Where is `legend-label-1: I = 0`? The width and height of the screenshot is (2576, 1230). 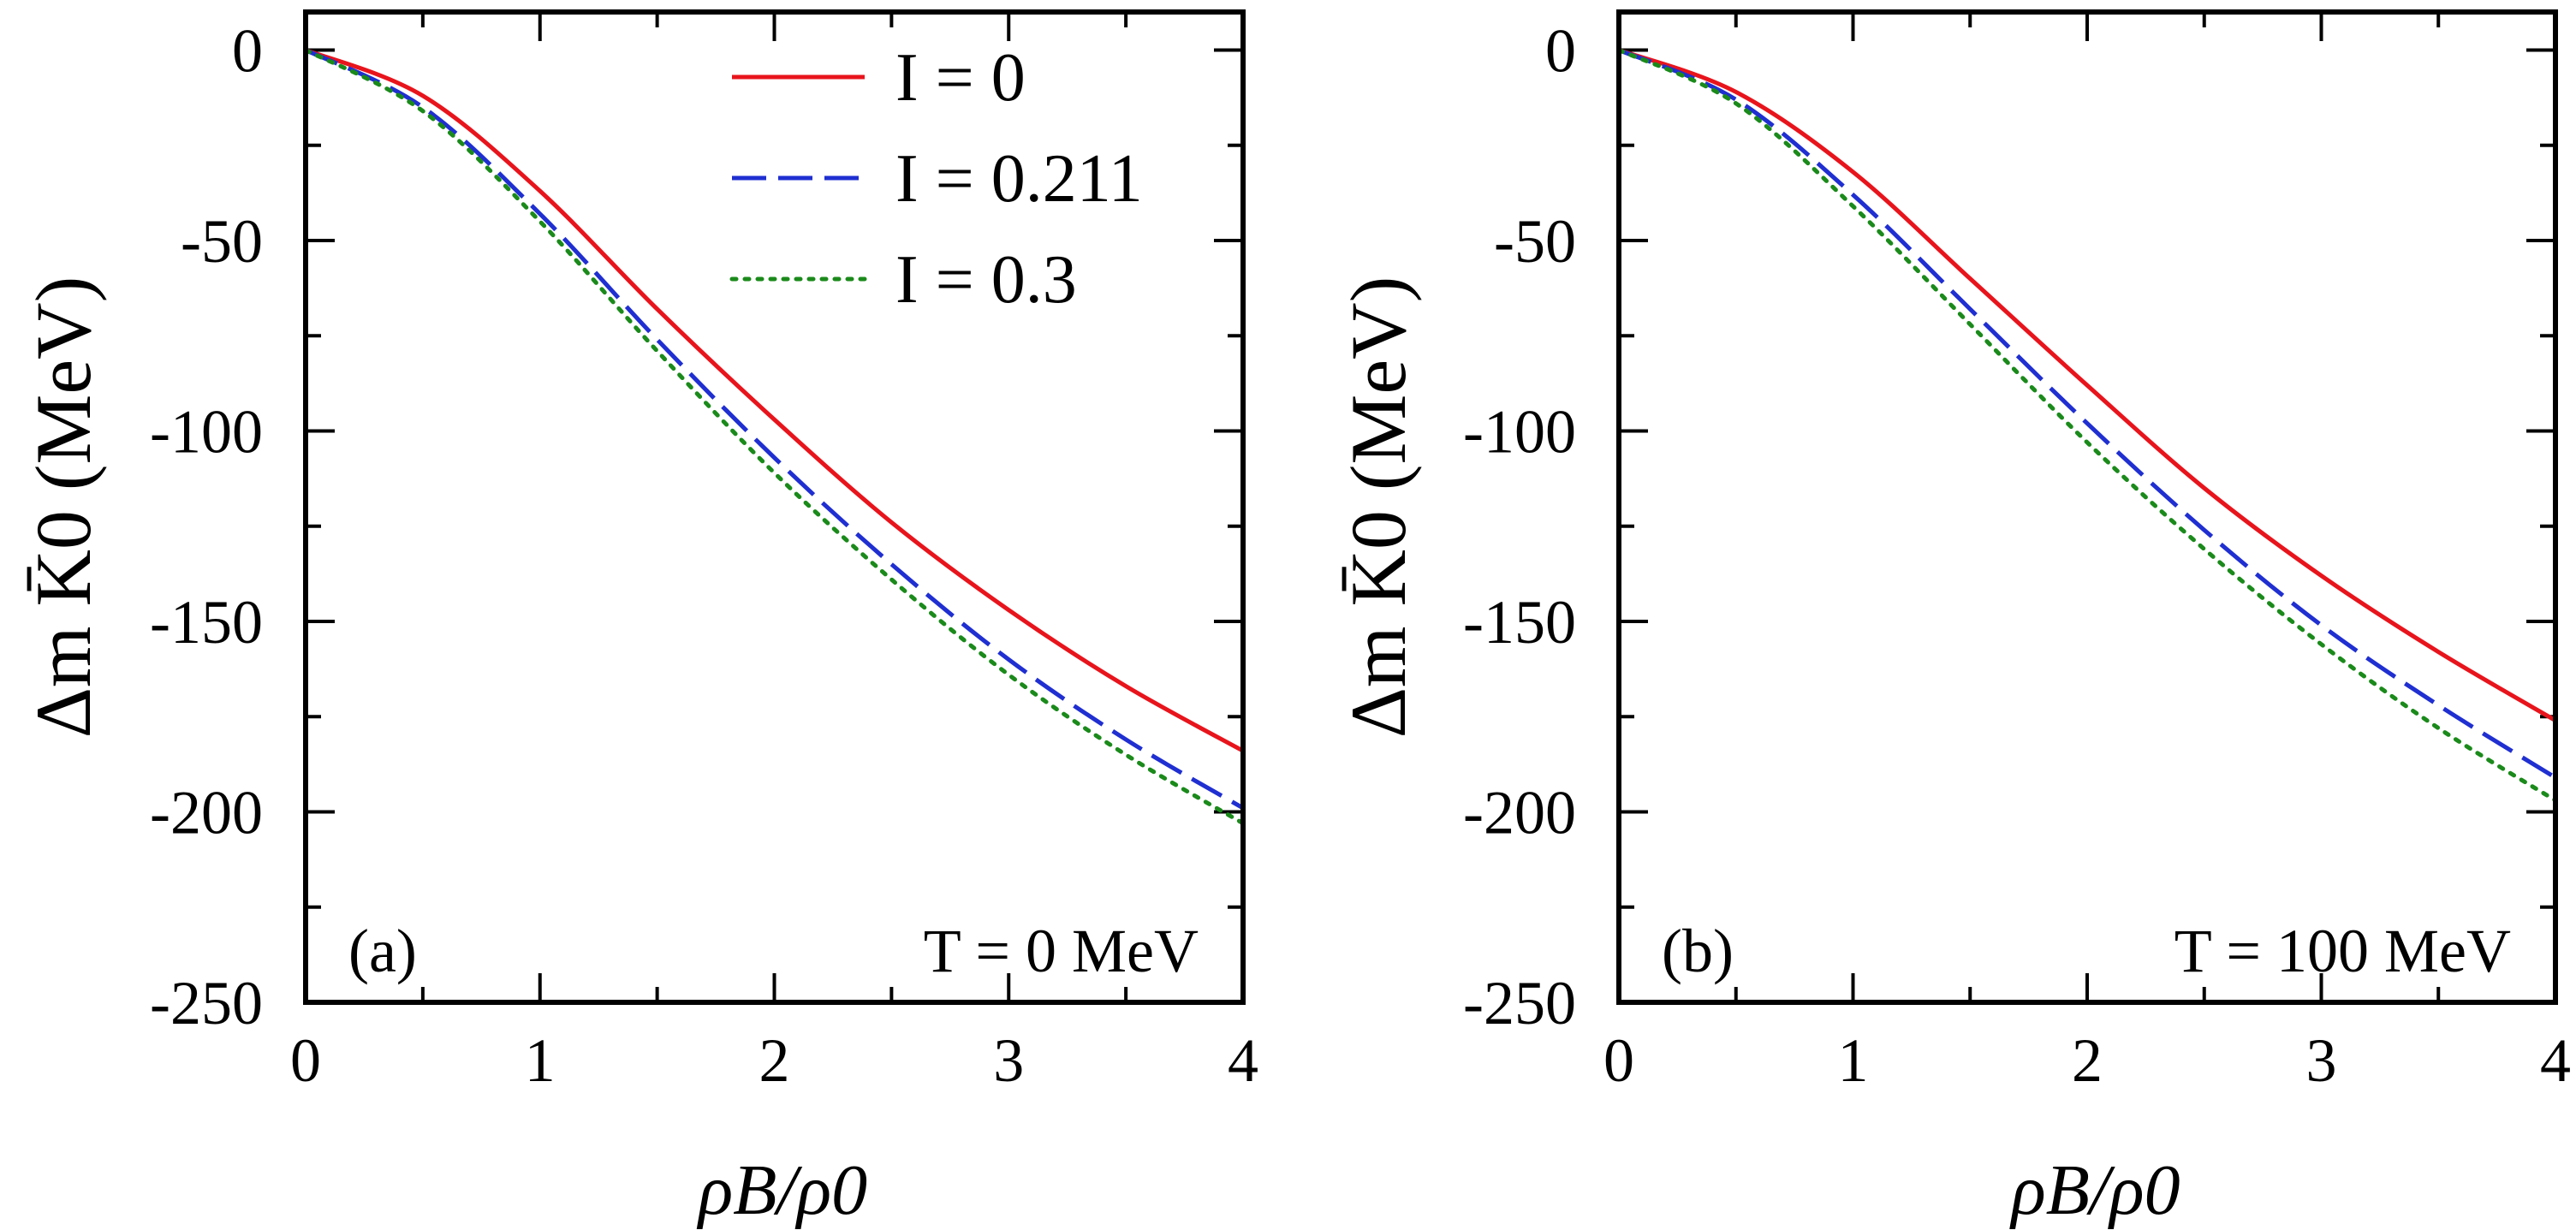 legend-label-1: I = 0 is located at coordinates (961, 78).